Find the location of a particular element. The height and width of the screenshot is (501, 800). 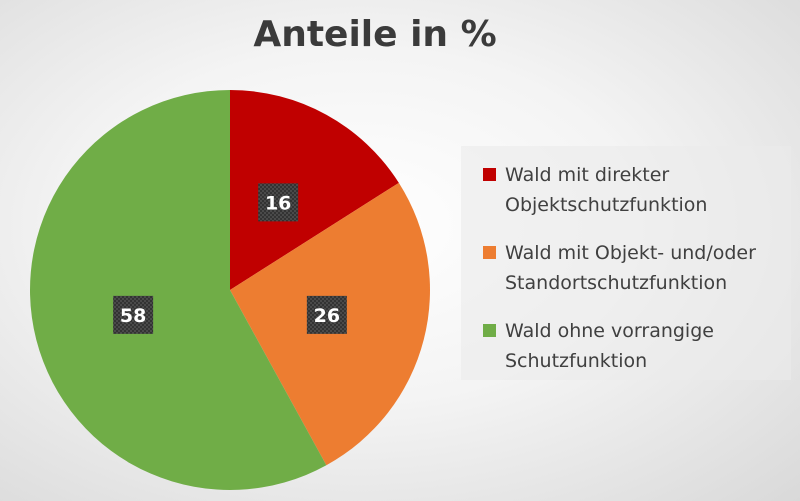

data-label: 26 is located at coordinates (326, 314).